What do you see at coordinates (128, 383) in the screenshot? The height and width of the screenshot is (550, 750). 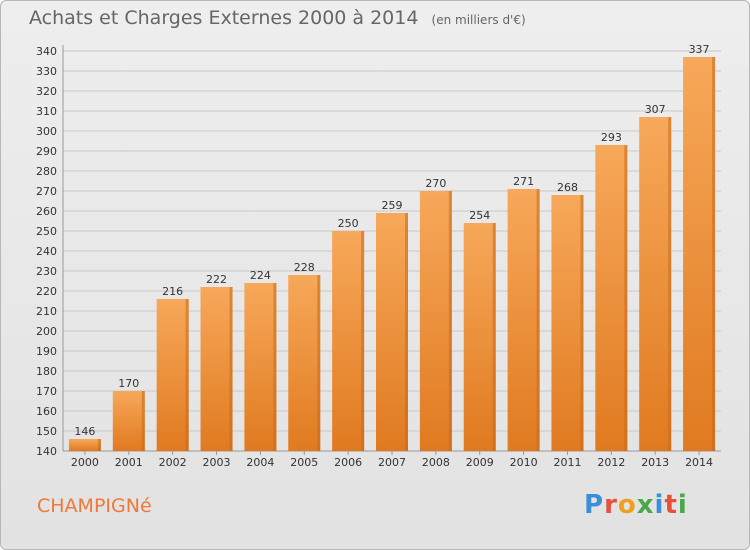 I see `data-label: 170` at bounding box center [128, 383].